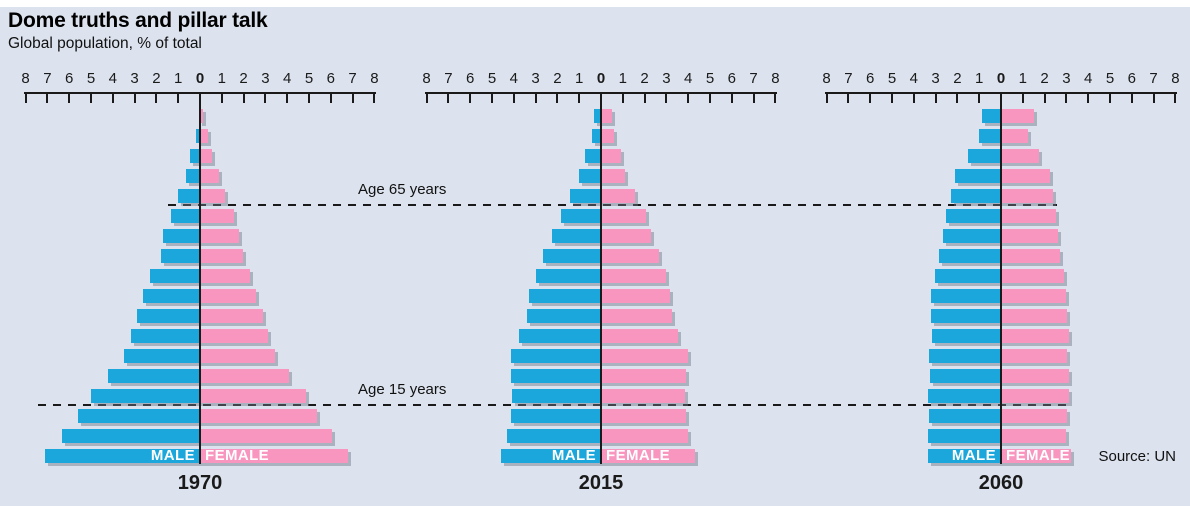  I want to click on top-white-strip, so click(595, 3).